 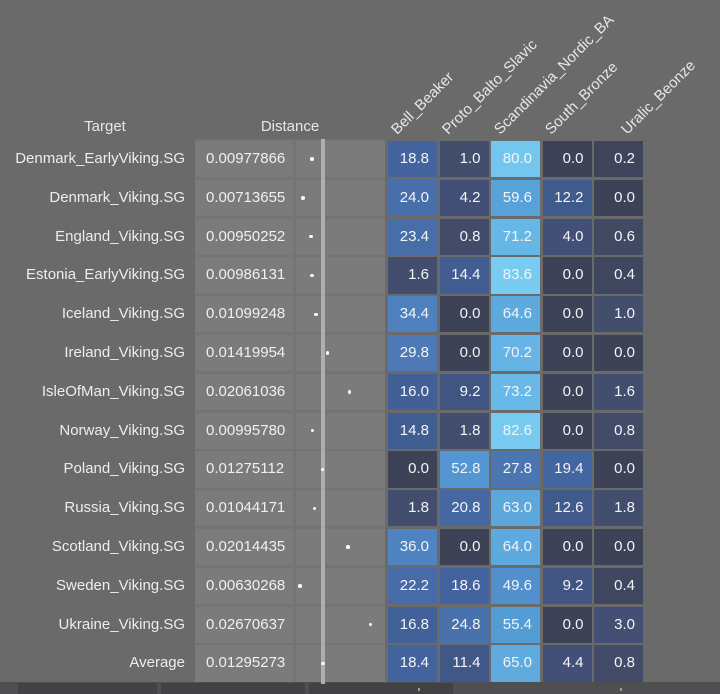 What do you see at coordinates (244, 275) in the screenshot?
I see `distance-value-cell: 0.00986131` at bounding box center [244, 275].